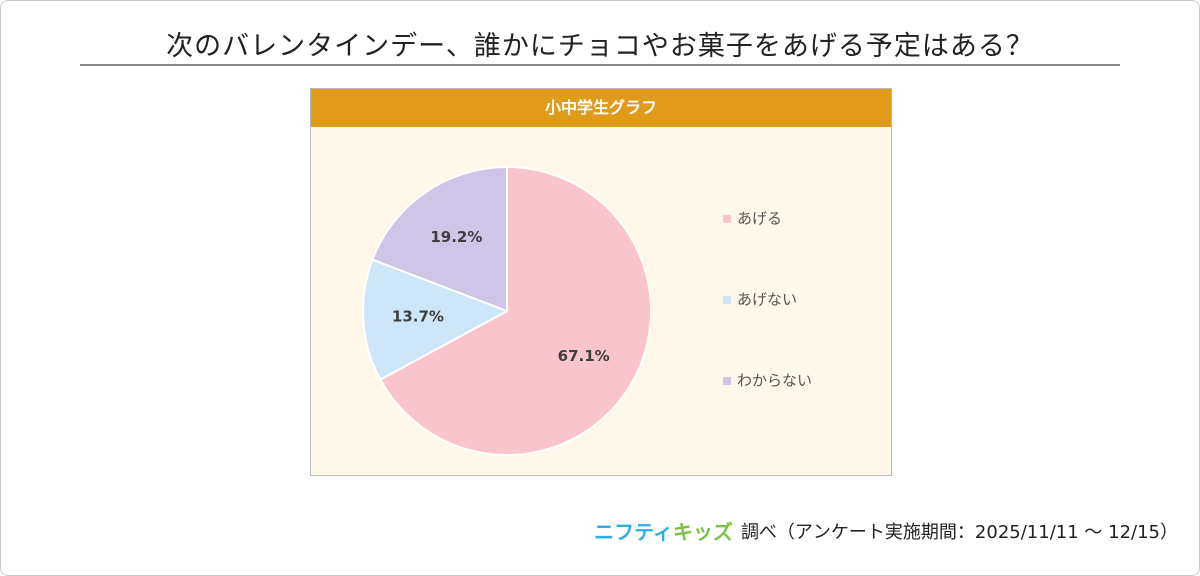 The width and height of the screenshot is (1200, 576). I want to click on page-title: 次のバレンタインデー、誰かにチョコやお菓子をあげる予定はある？, so click(600, 46).